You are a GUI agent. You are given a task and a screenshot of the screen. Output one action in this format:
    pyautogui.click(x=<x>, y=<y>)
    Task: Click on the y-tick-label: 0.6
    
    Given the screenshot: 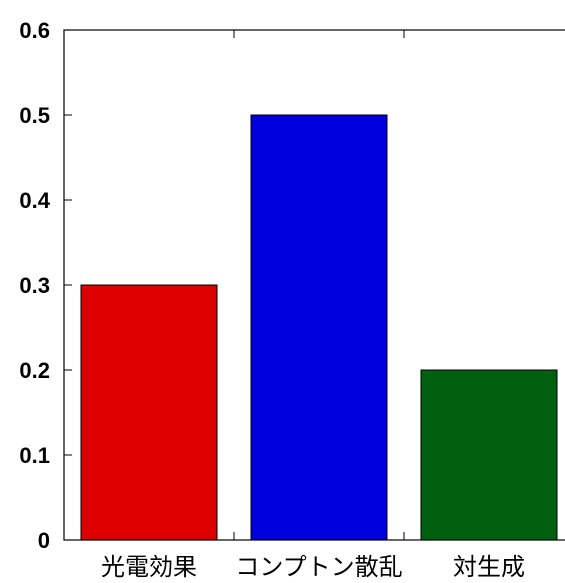 What is the action you would take?
    pyautogui.click(x=34, y=30)
    